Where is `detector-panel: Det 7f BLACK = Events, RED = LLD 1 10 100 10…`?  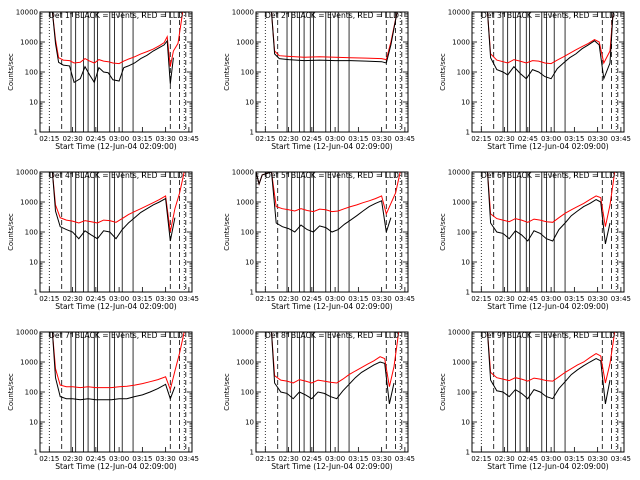 detector-panel: Det 7f BLACK = Events, RED = LLD 1 10 100 10… is located at coordinates (103, 400).